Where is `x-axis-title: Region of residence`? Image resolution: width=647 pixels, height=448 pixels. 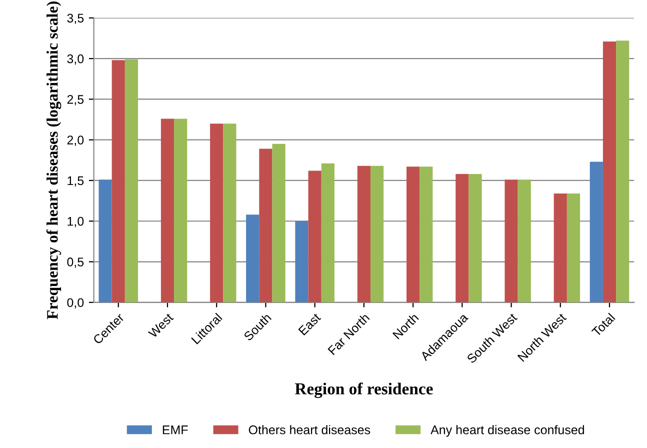 x-axis-title: Region of residence is located at coordinates (363, 390).